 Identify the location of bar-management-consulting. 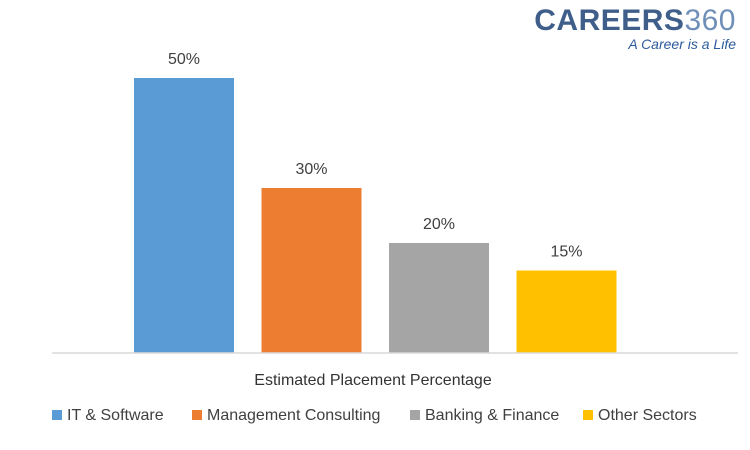
(311, 270).